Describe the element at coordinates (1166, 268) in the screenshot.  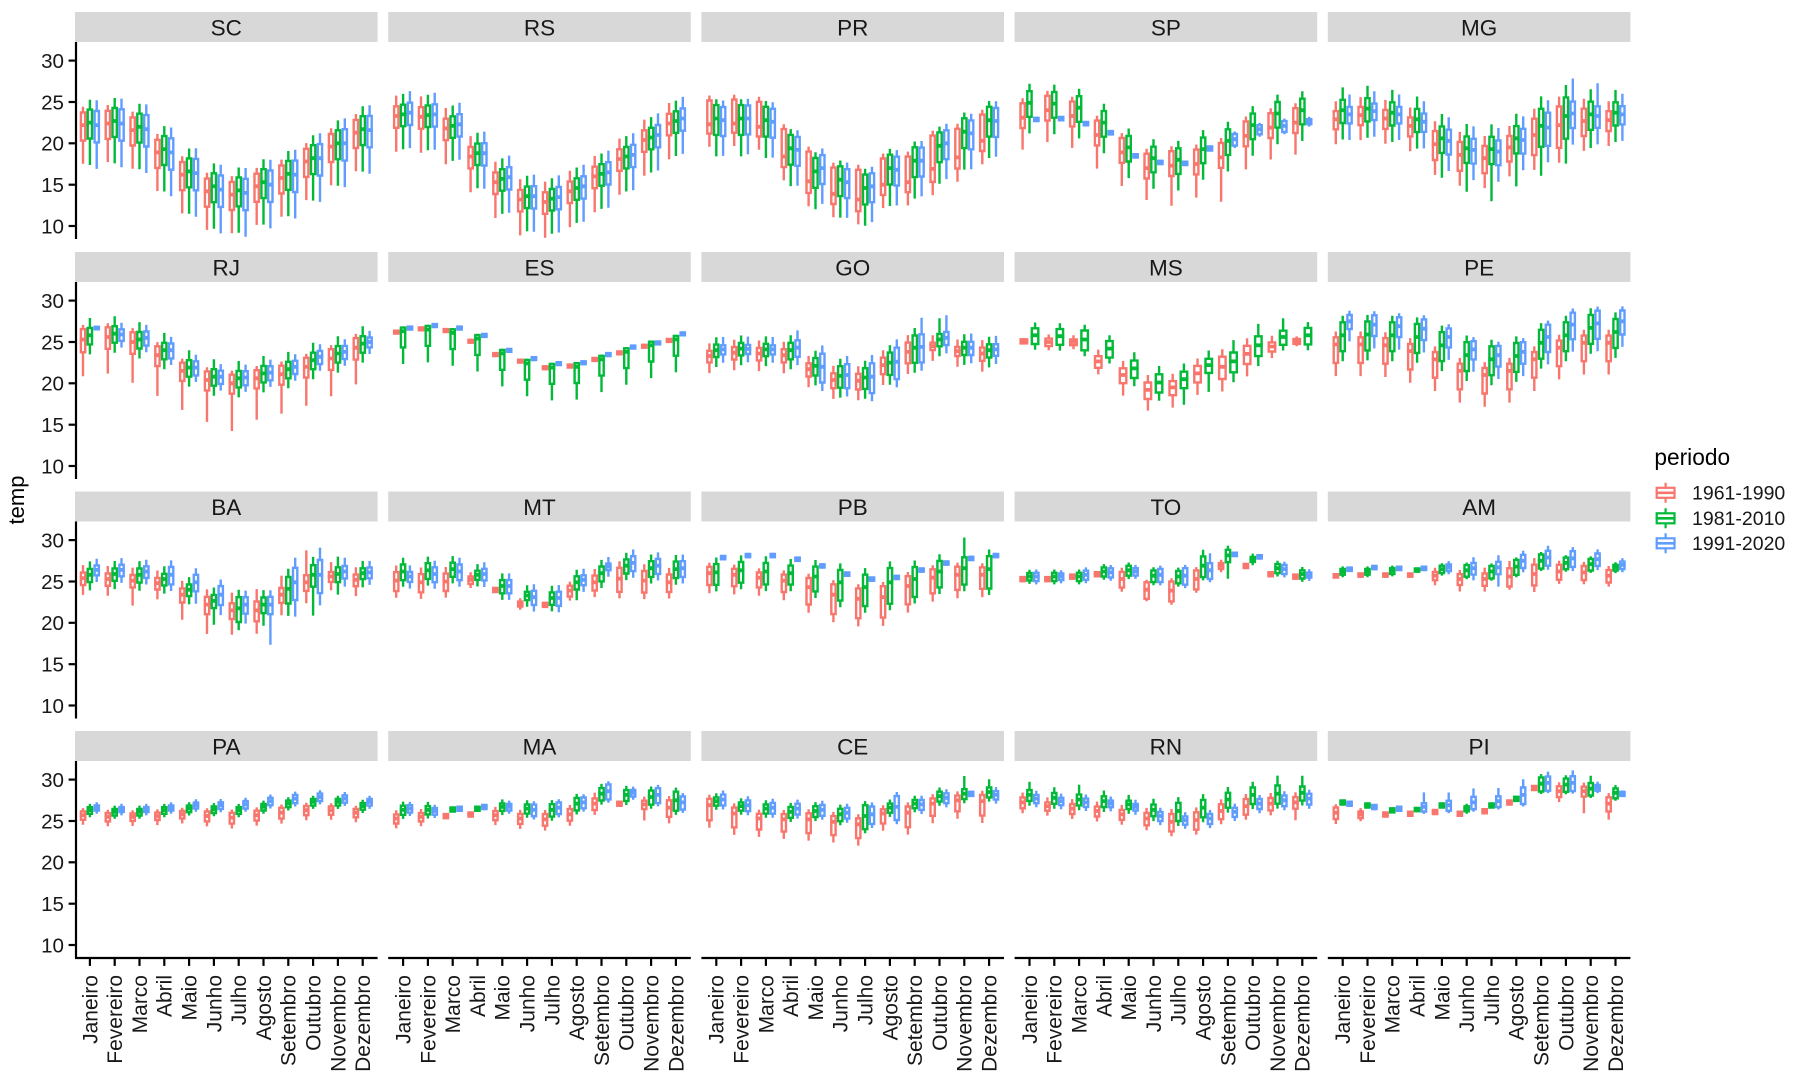
I see `svg-text: MS` at that location.